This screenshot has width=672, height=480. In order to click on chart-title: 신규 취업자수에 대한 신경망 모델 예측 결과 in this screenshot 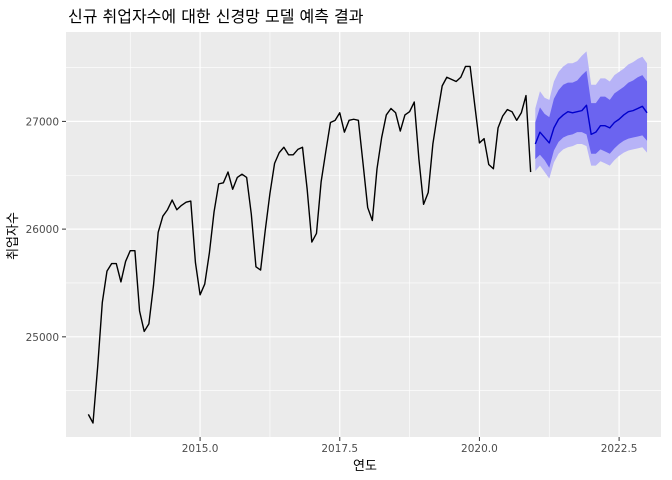, I will do `click(216, 16)`.